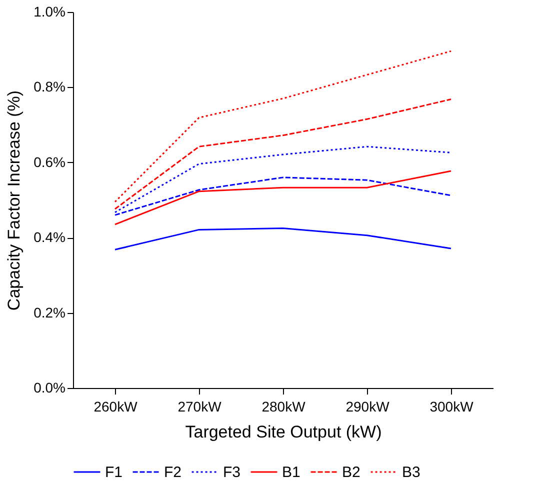 The height and width of the screenshot is (491, 550). Describe the element at coordinates (173, 472) in the screenshot. I see `legend-label: F2` at that location.